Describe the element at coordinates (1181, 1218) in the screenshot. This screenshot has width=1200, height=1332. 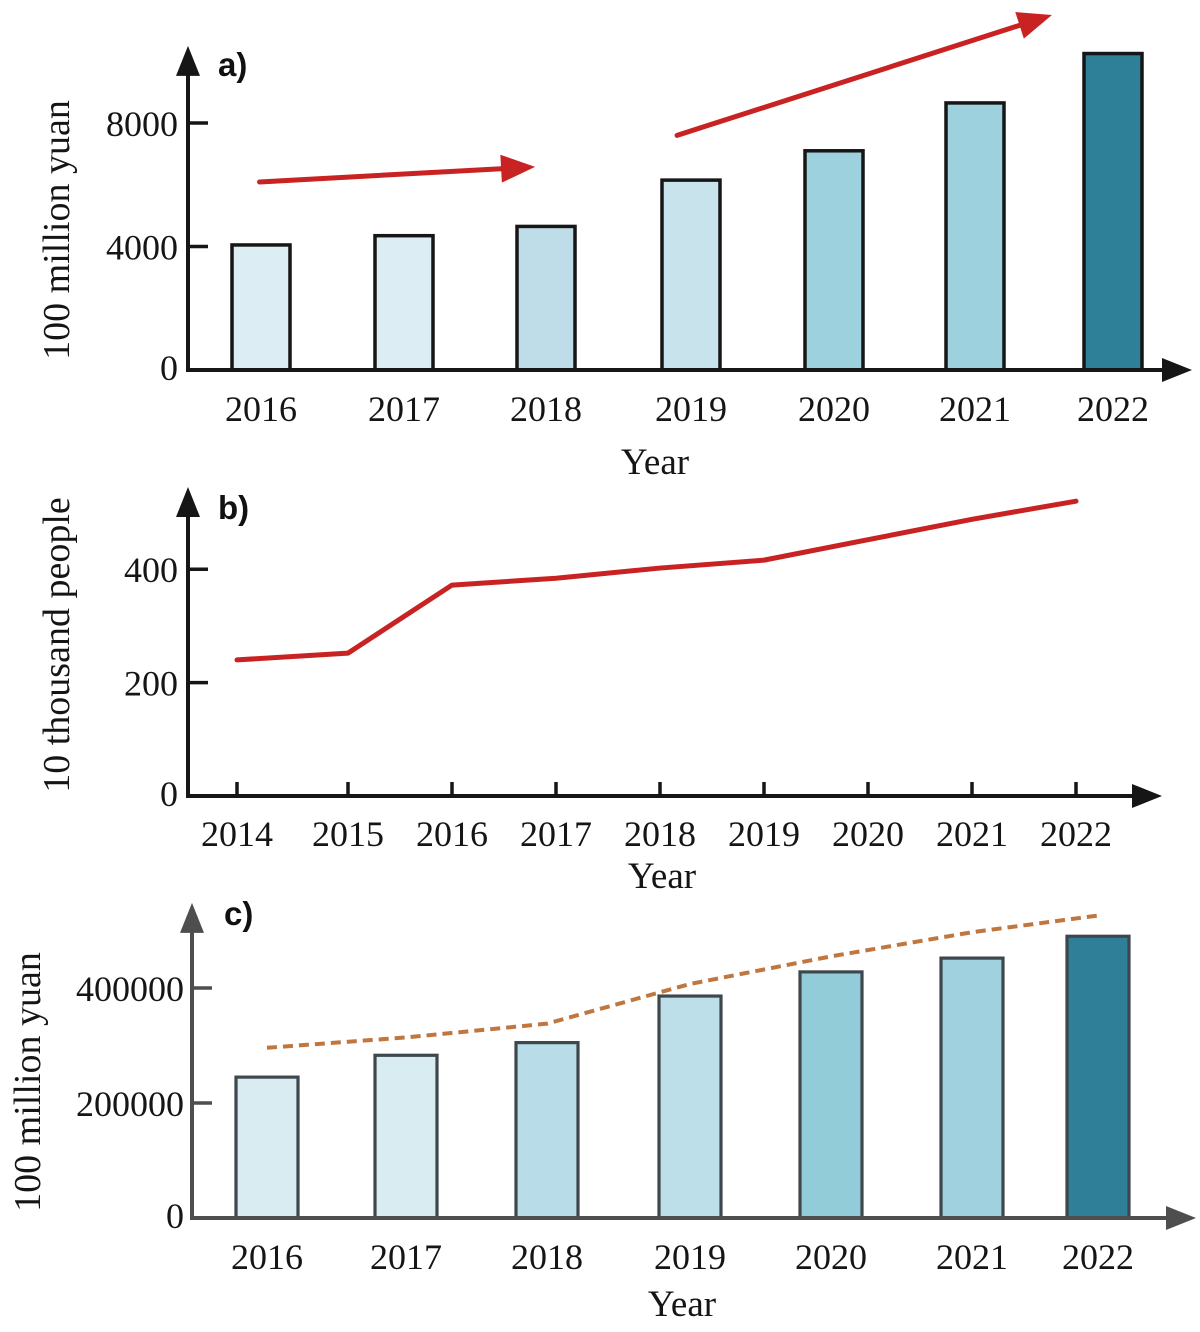
I see `x-axis-arrow-c` at that location.